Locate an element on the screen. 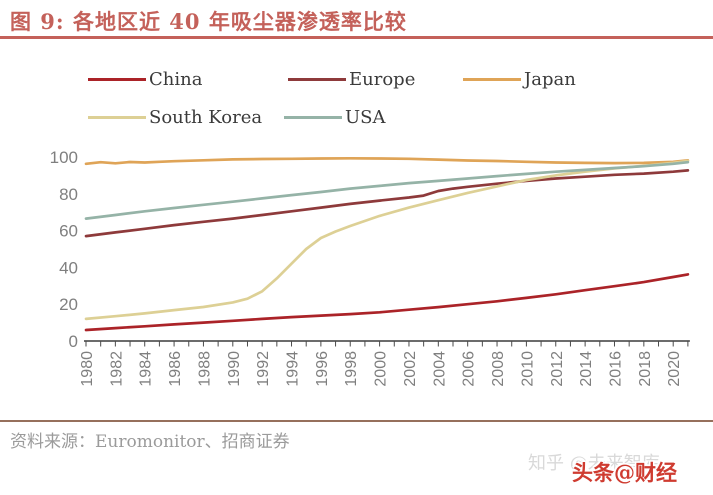 The width and height of the screenshot is (713, 495). legend-item-south-korea: South Korea is located at coordinates (186, 117).